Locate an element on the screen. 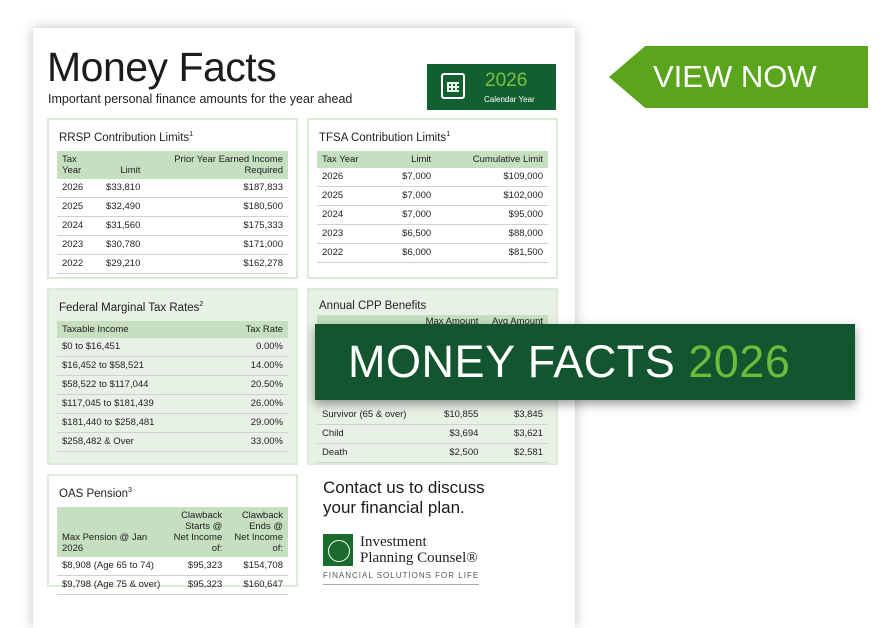 The image size is (893, 628). view-now-button: VIEW NOW is located at coordinates (738, 77).